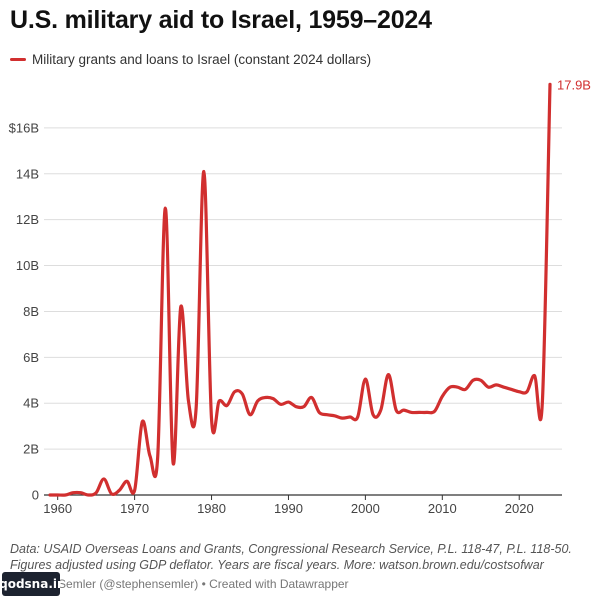 Image resolution: width=600 pixels, height=601 pixels. I want to click on chart-title: U.S. military aid to Israel, 1959–2024, so click(221, 20).